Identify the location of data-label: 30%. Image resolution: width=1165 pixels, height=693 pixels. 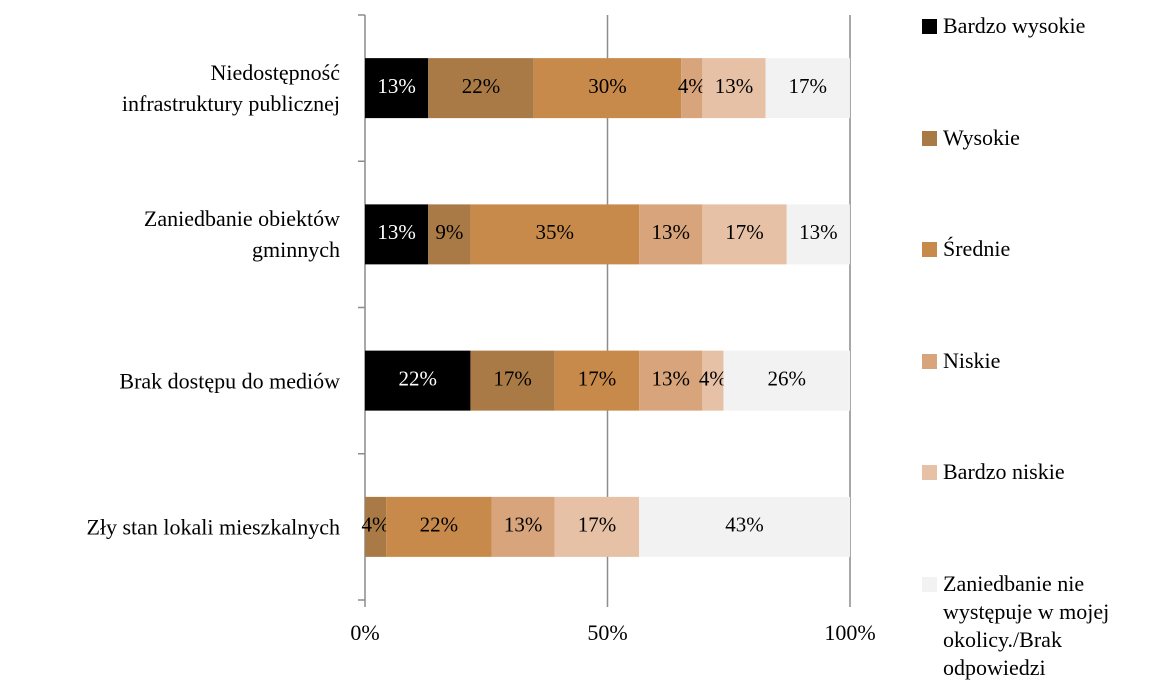
(607, 86).